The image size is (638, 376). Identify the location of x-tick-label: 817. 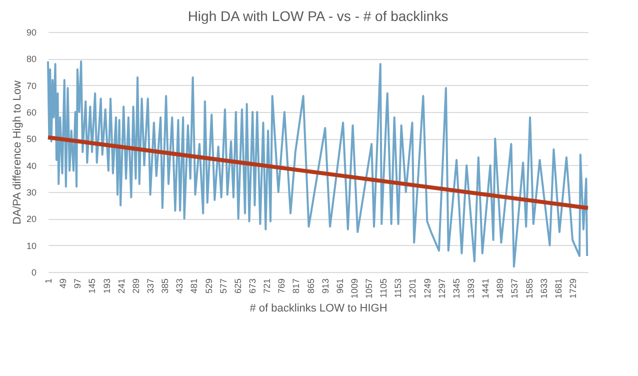
(296, 286).